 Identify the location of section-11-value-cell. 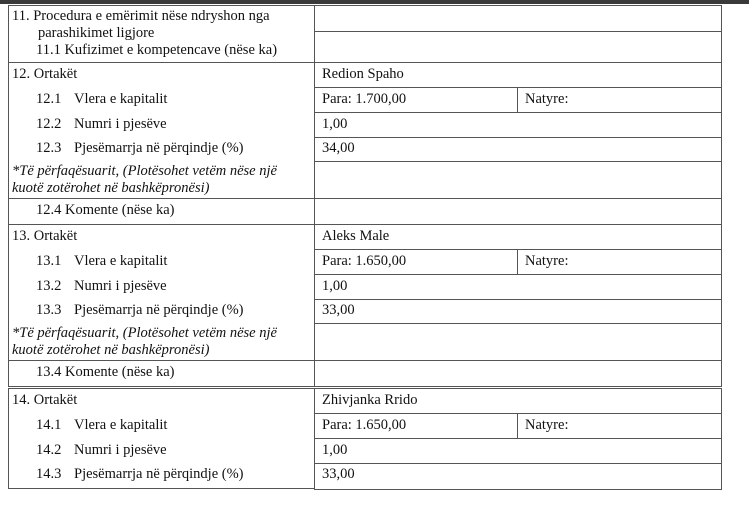
(518, 18).